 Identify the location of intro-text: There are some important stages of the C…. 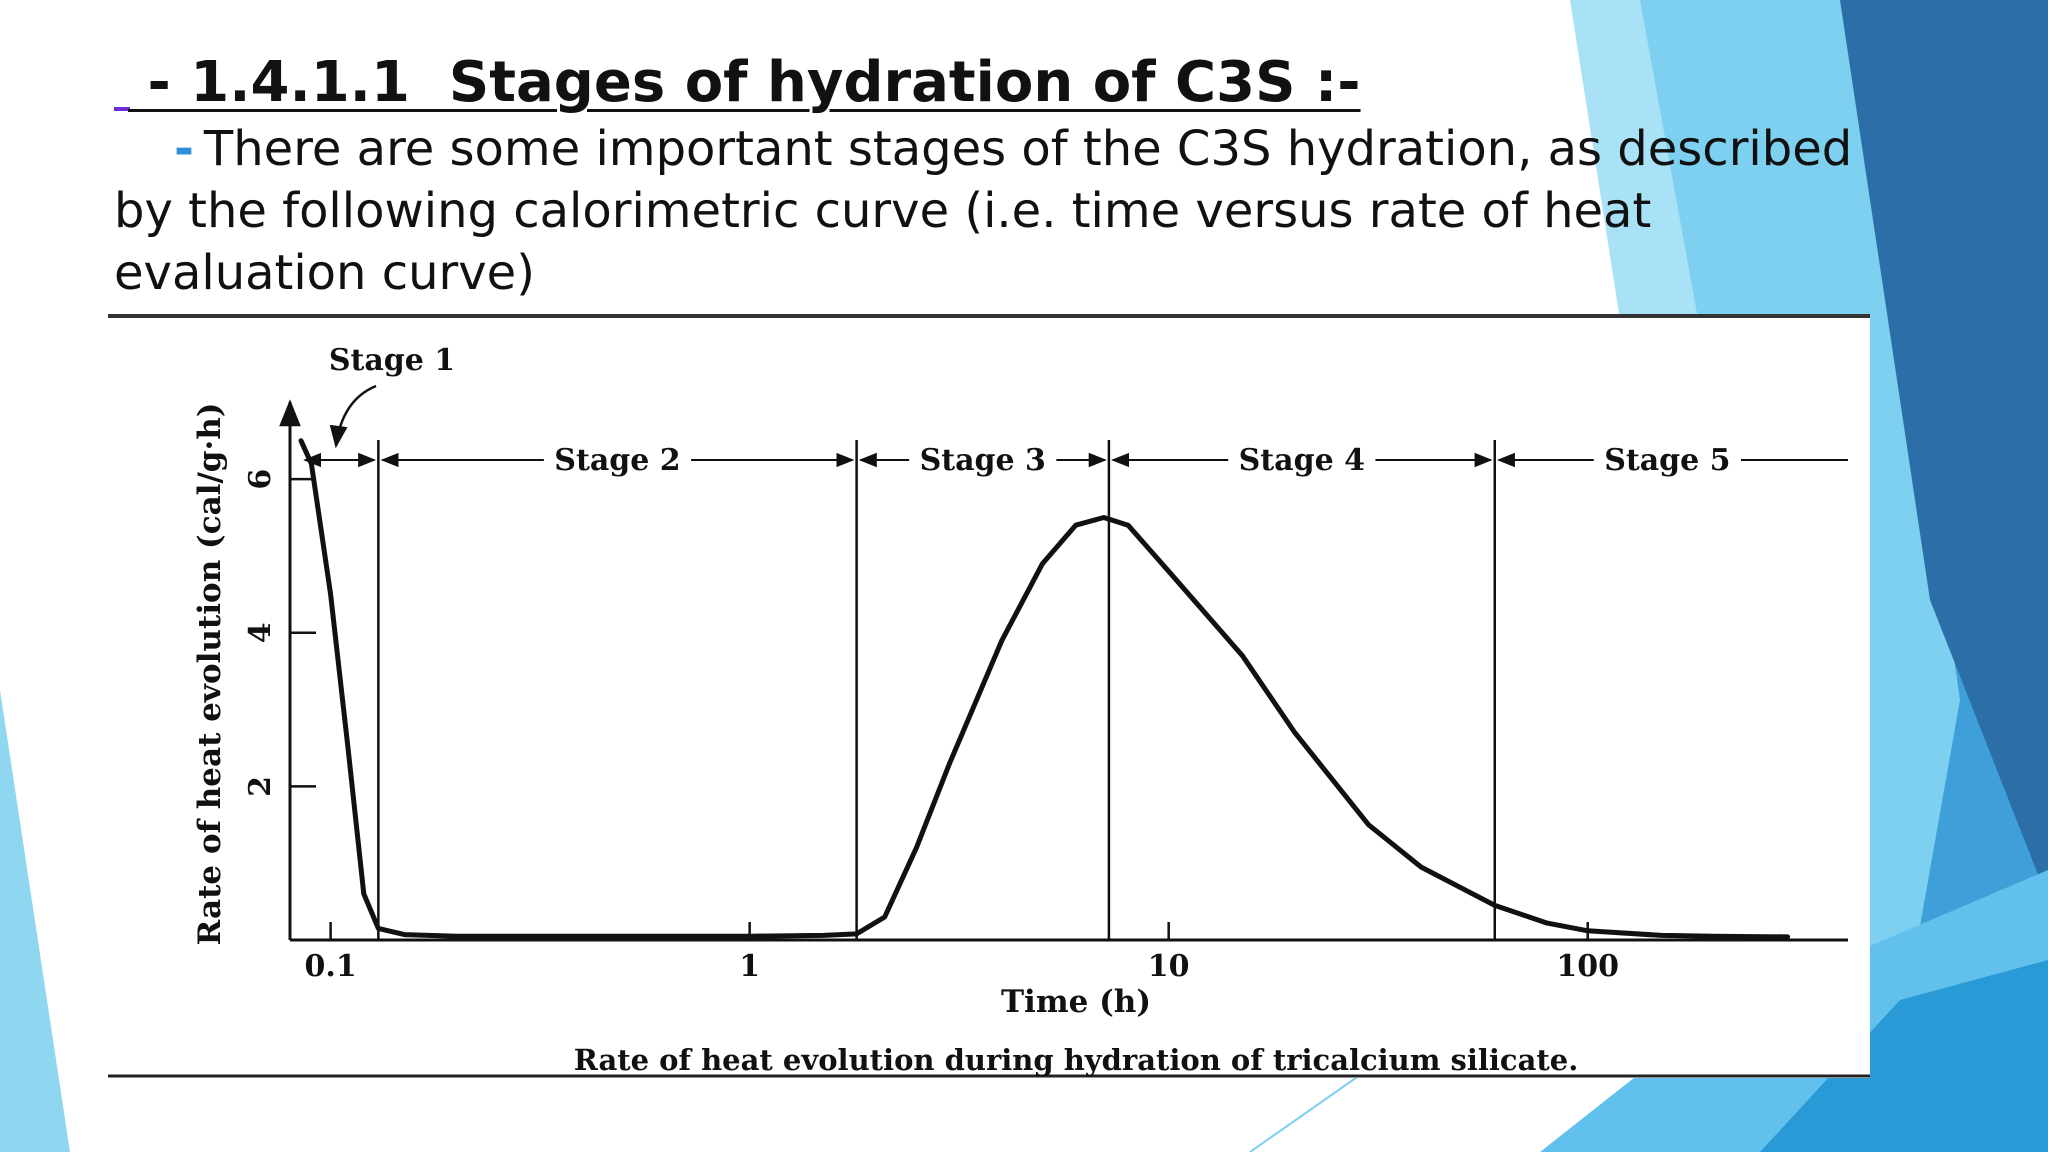
(983, 211).